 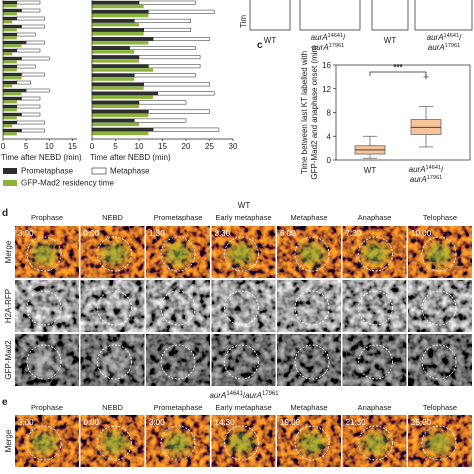 I want to click on stage-header: NEBD, so click(x=112, y=407).